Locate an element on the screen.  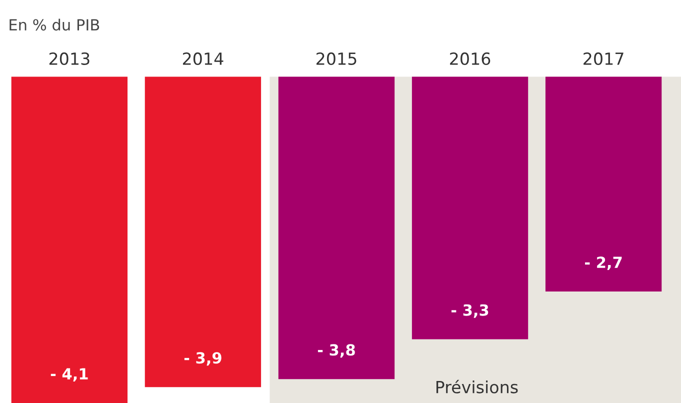
x-tick-label: 2013 is located at coordinates (69, 59).